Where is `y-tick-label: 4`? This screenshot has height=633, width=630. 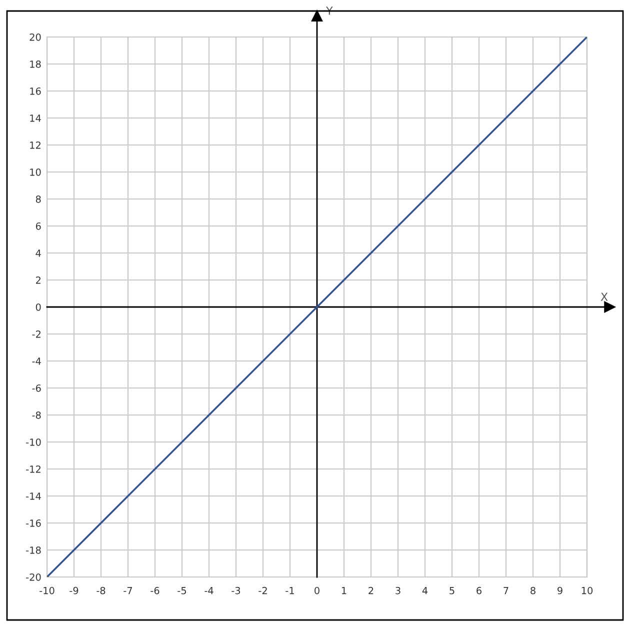 y-tick-label: 4 is located at coordinates (38, 253).